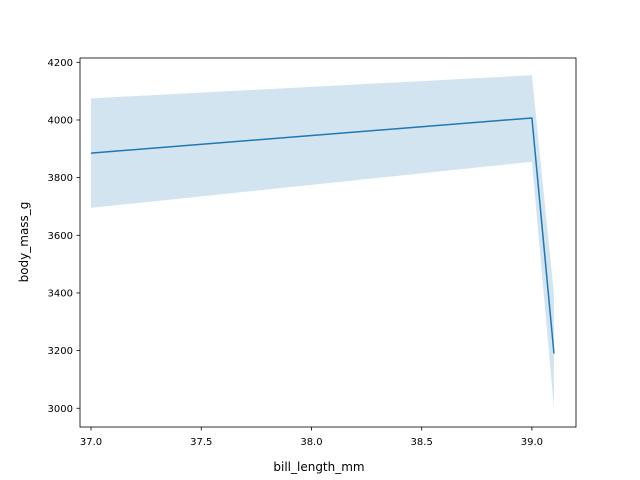 The image size is (640, 480). Describe the element at coordinates (60, 294) in the screenshot. I see `y-tick-label: 3400` at that location.